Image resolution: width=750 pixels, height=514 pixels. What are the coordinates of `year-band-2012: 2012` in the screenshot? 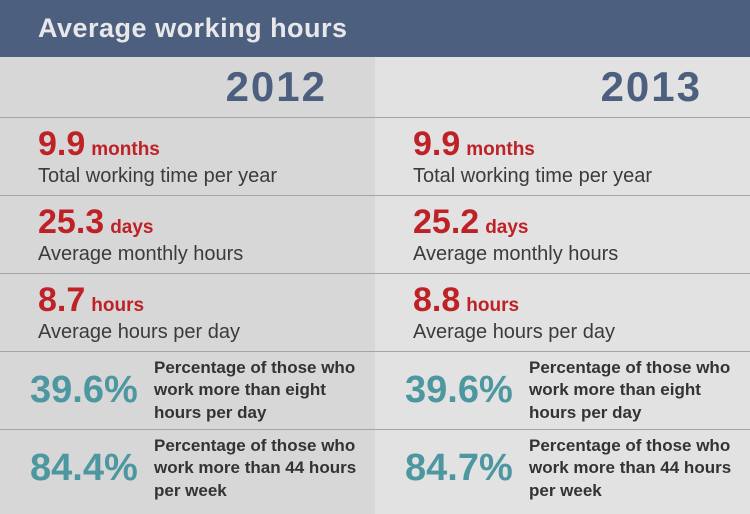 It's located at (187, 87).